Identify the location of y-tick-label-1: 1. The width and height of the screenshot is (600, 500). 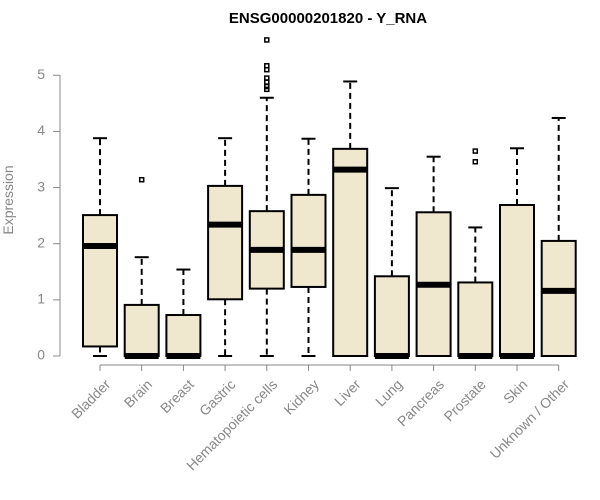
(41, 299).